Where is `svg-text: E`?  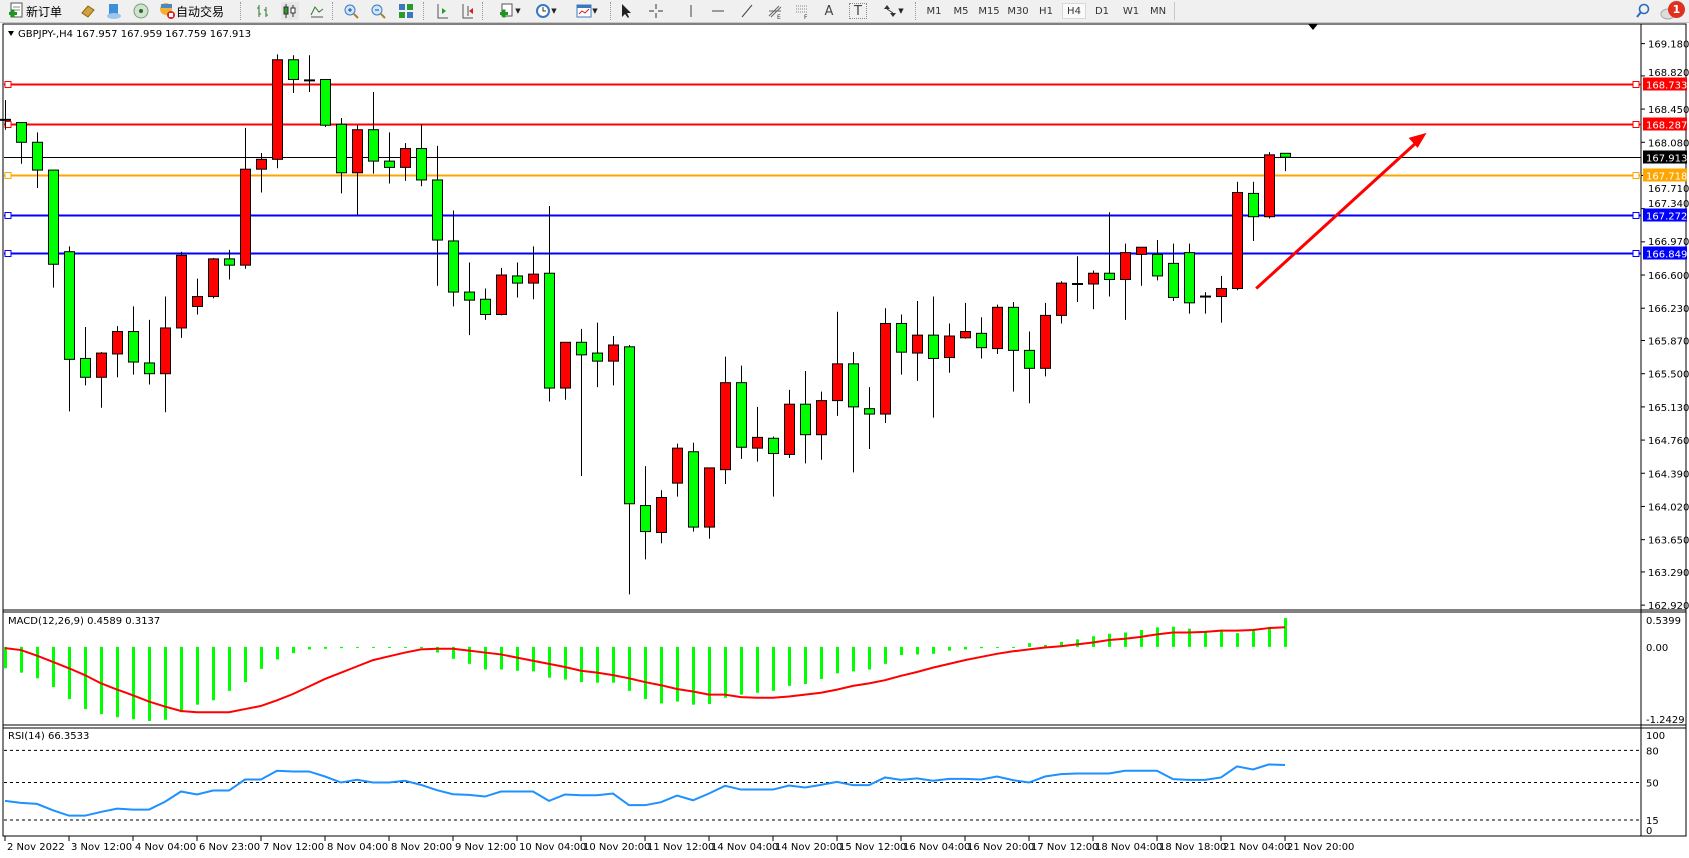 svg-text: E is located at coordinates (779, 16).